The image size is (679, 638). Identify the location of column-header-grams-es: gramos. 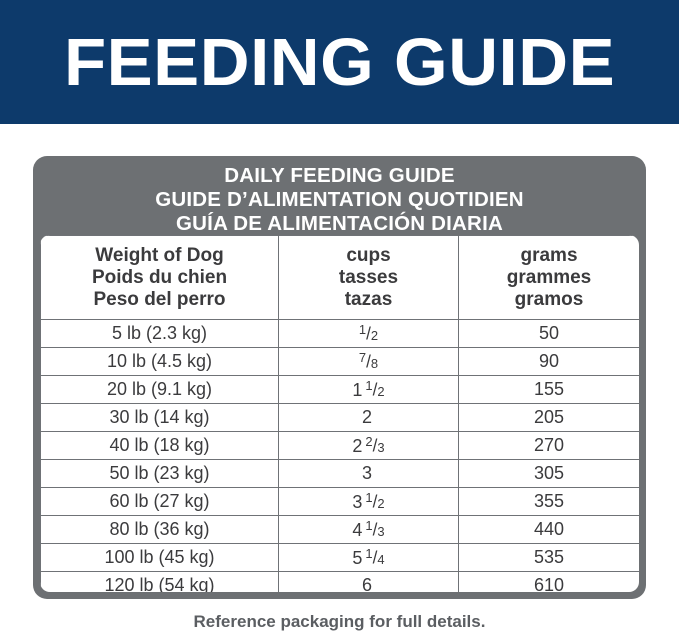
(549, 299).